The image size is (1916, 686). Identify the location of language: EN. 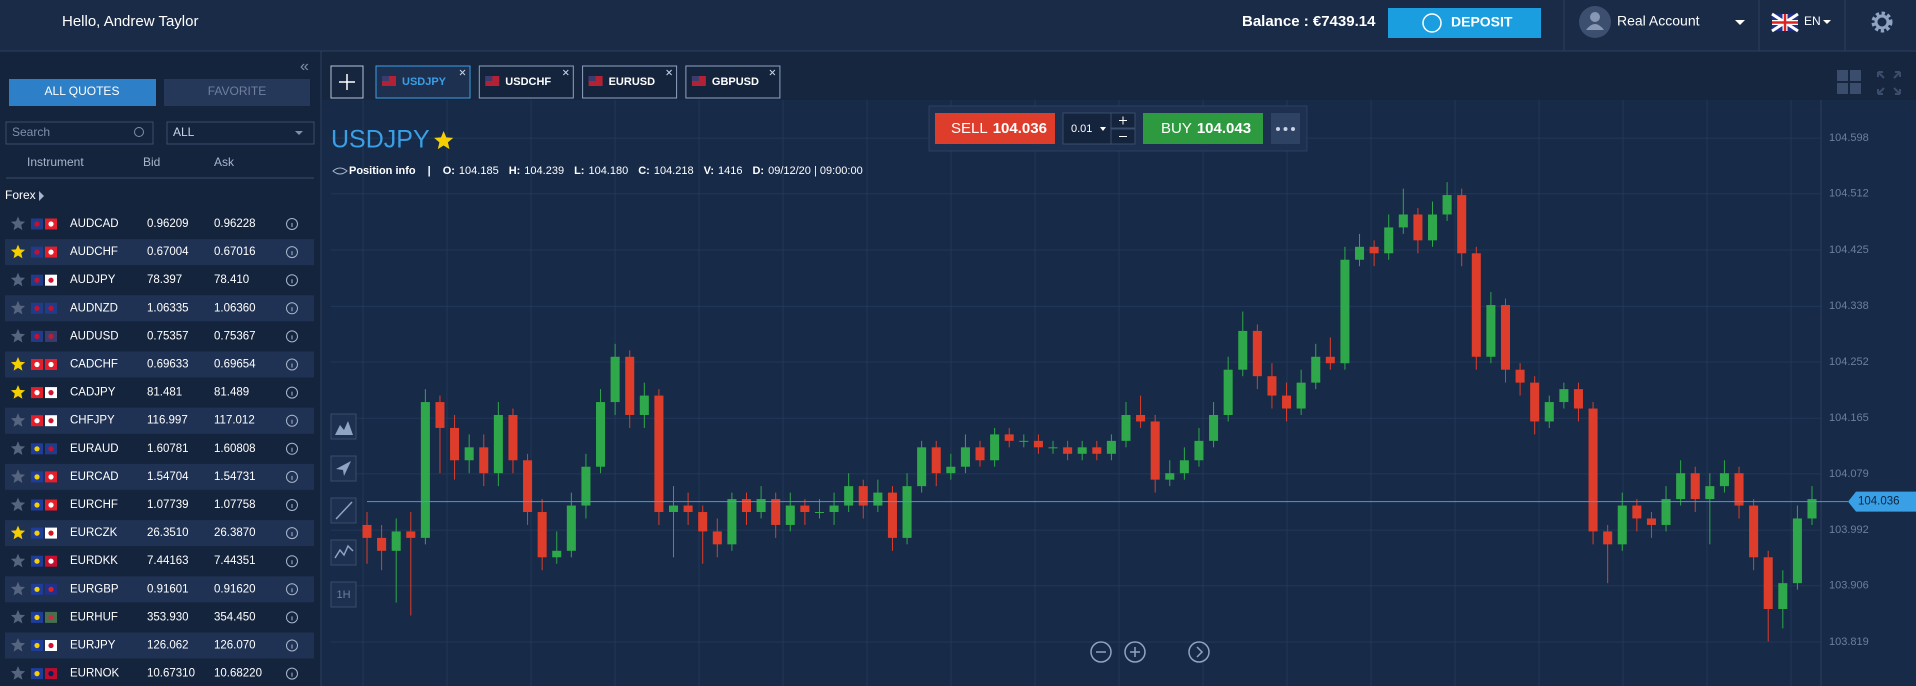
(1812, 21).